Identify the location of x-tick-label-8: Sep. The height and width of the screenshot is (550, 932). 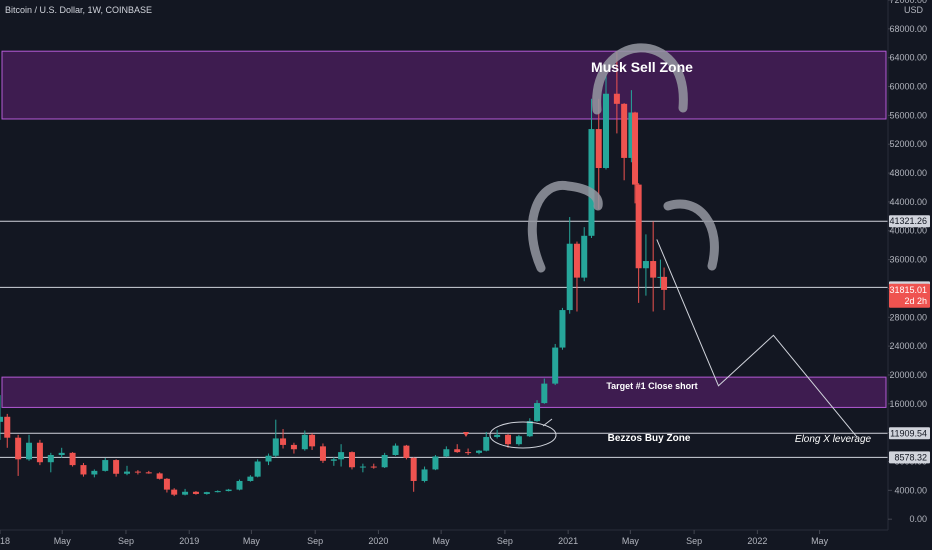
(505, 541).